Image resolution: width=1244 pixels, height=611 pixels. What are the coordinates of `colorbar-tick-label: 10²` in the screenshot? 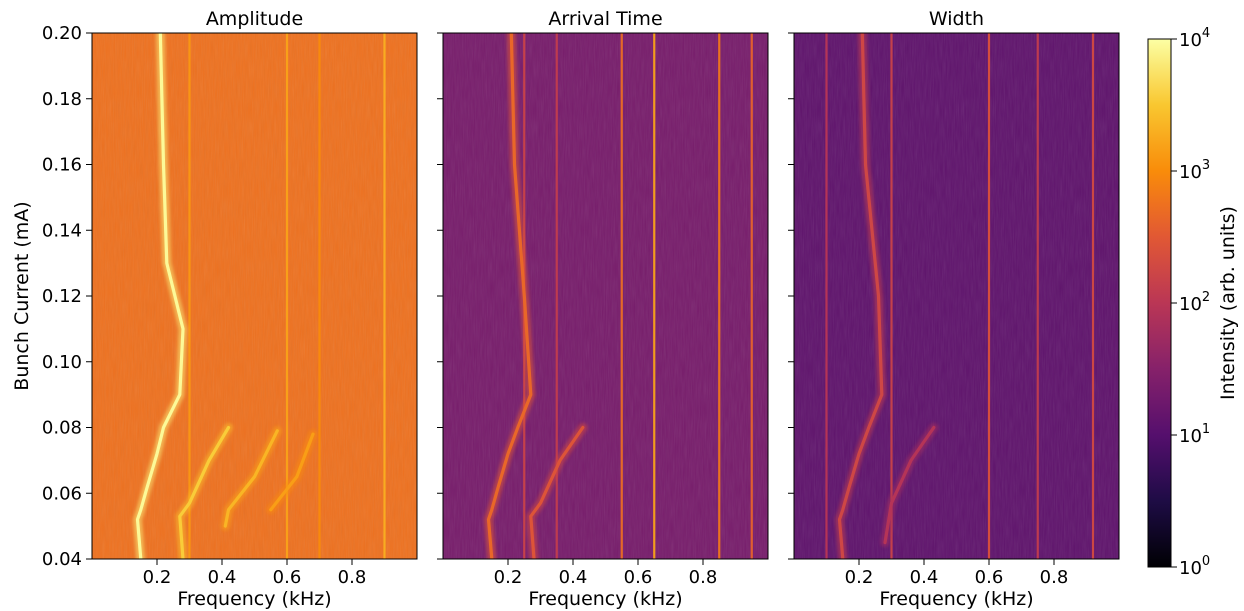 It's located at (1194, 302).